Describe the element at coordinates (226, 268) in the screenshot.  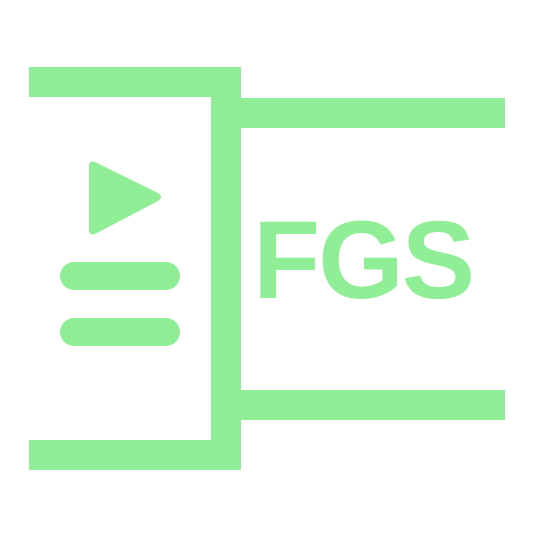
I see `frame-divider-bar` at that location.